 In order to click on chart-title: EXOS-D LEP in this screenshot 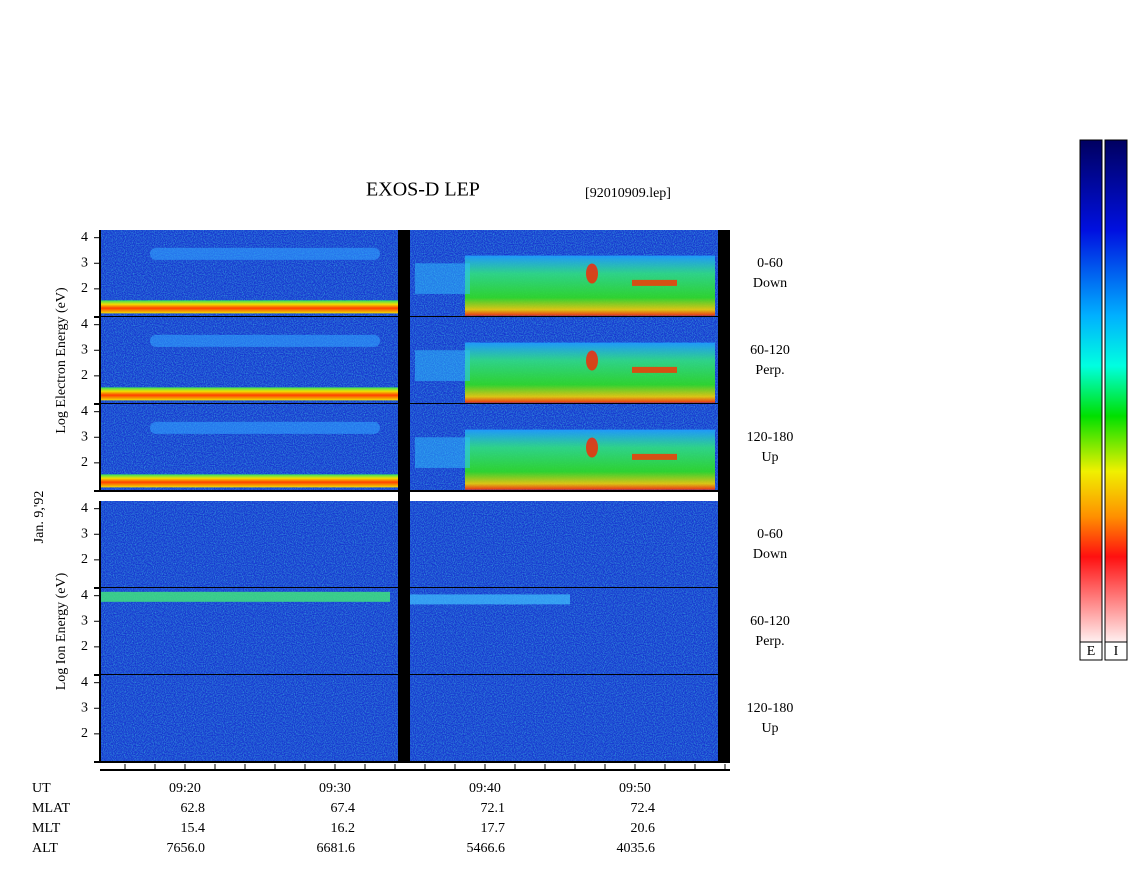, I will do `click(423, 190)`.